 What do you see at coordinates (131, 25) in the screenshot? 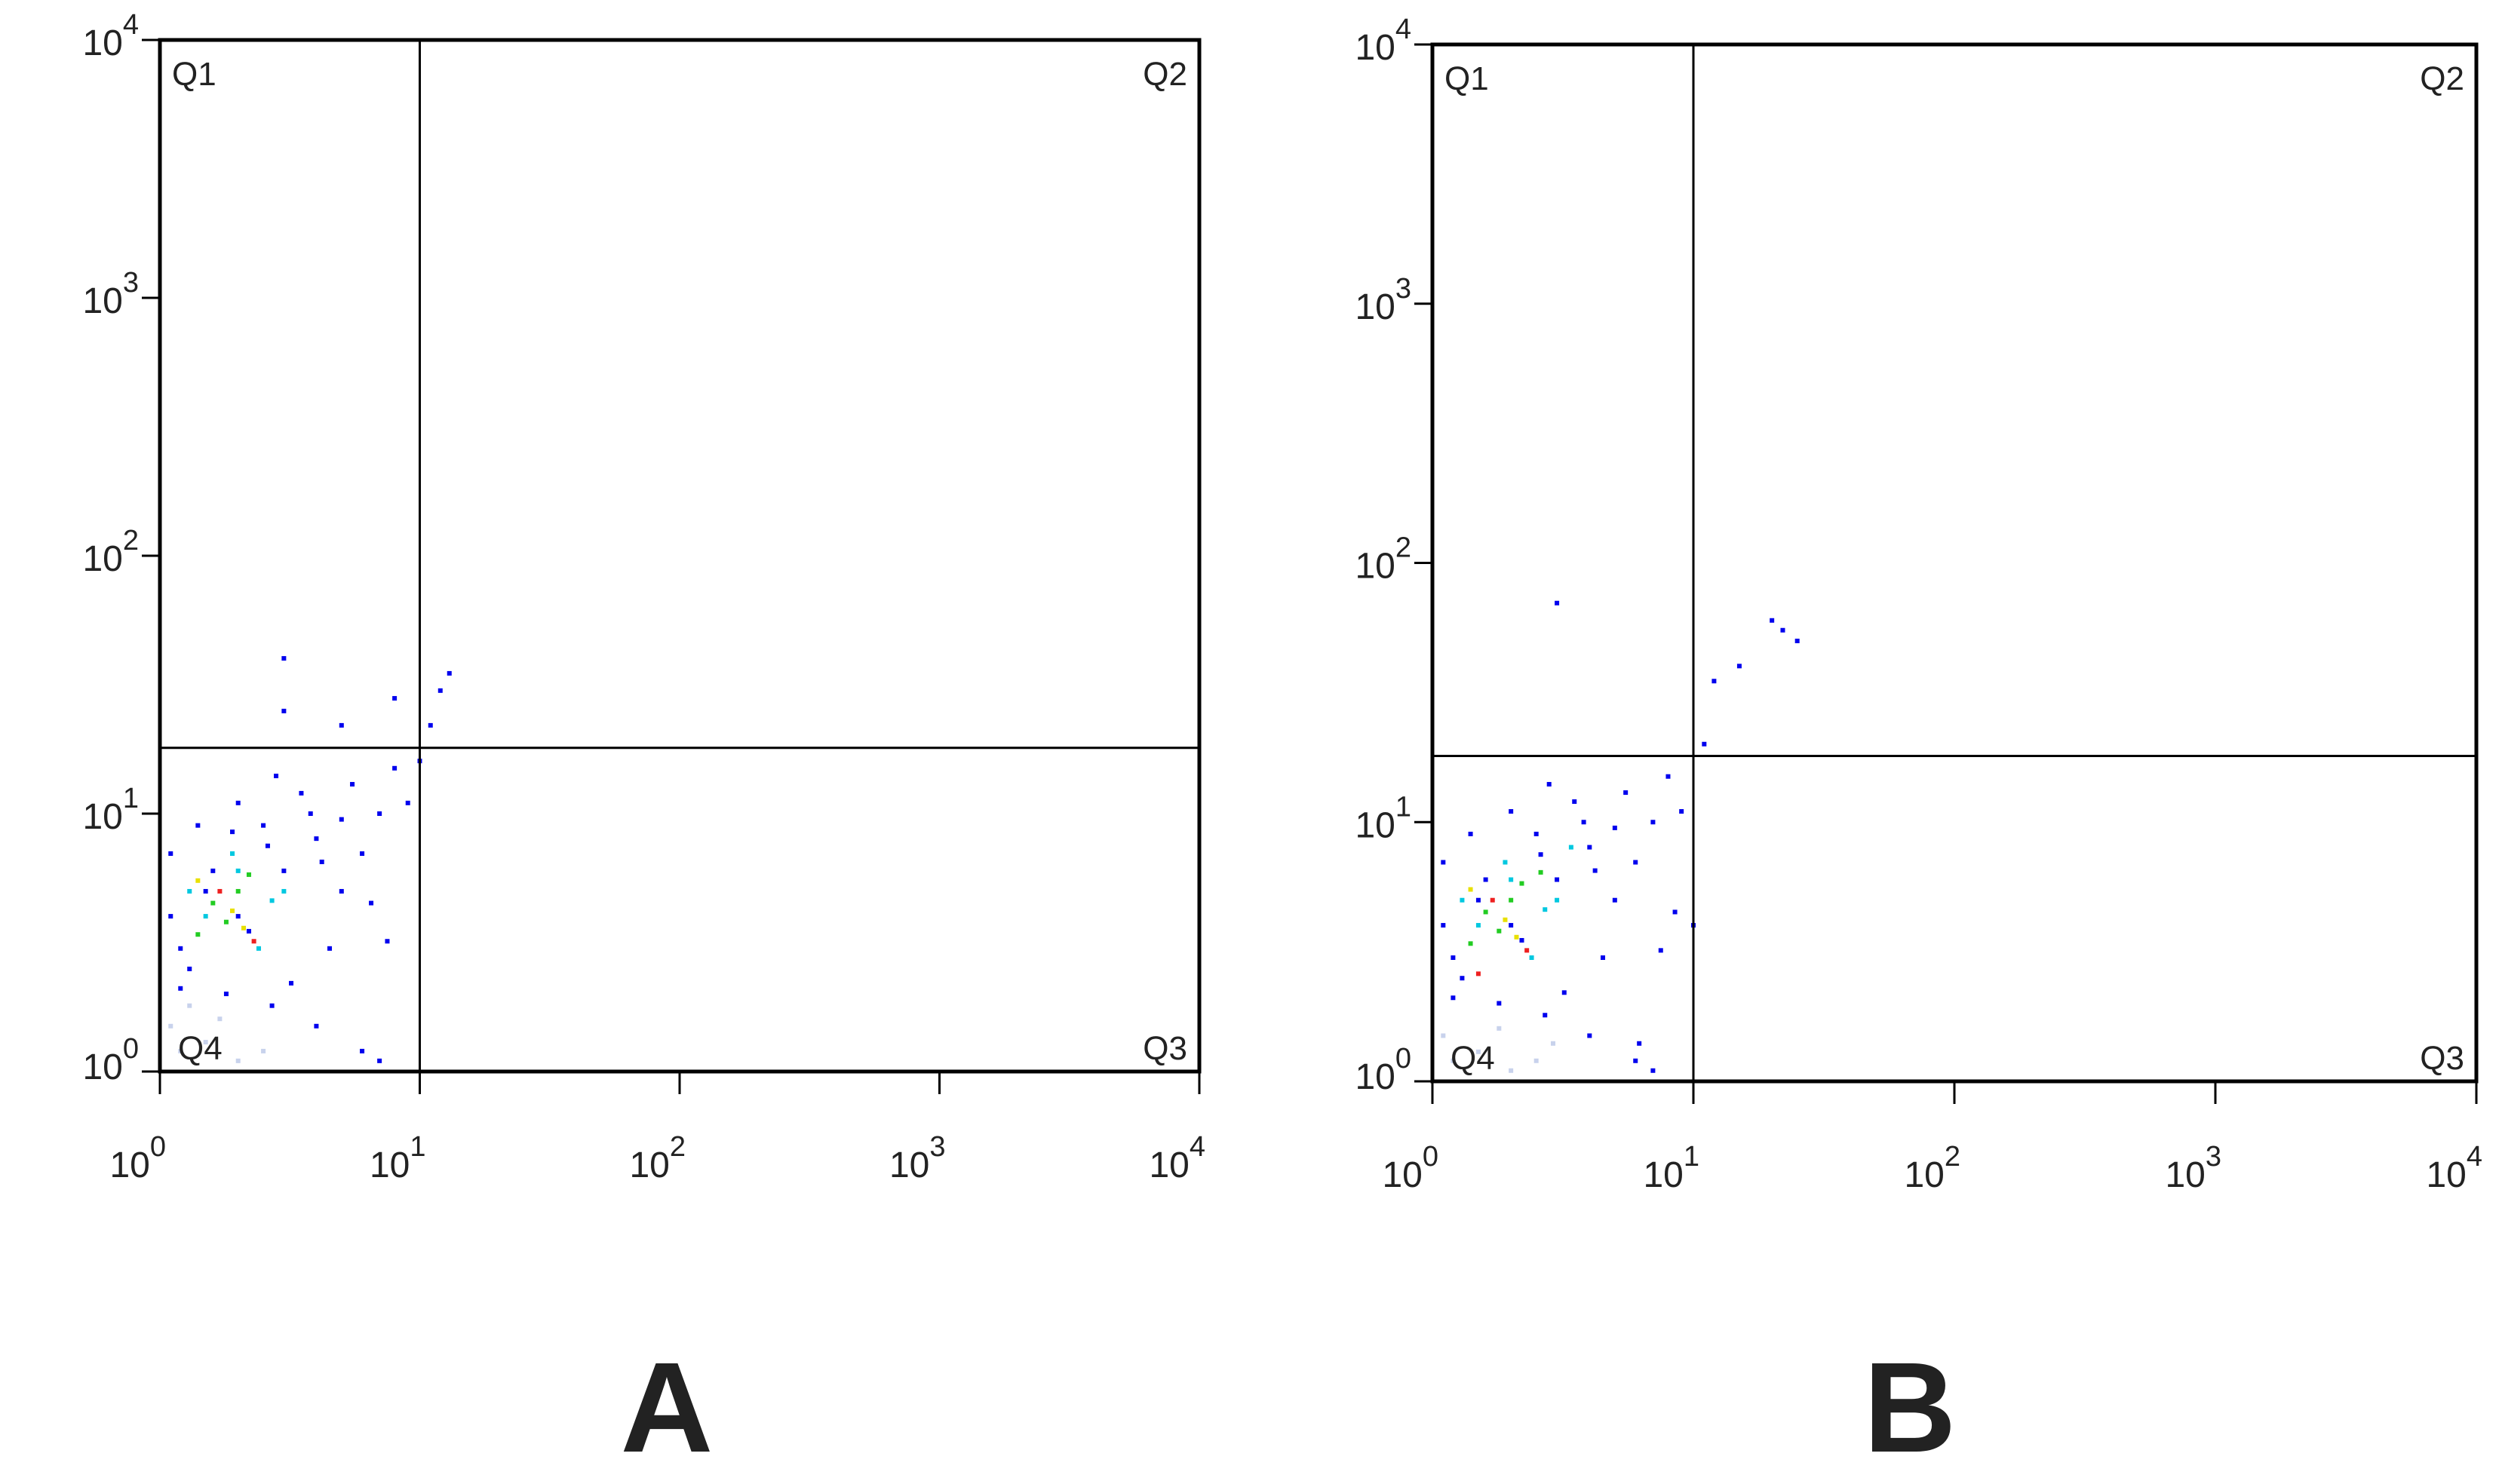
I see `y-tick-label-exponent: 4` at bounding box center [131, 25].